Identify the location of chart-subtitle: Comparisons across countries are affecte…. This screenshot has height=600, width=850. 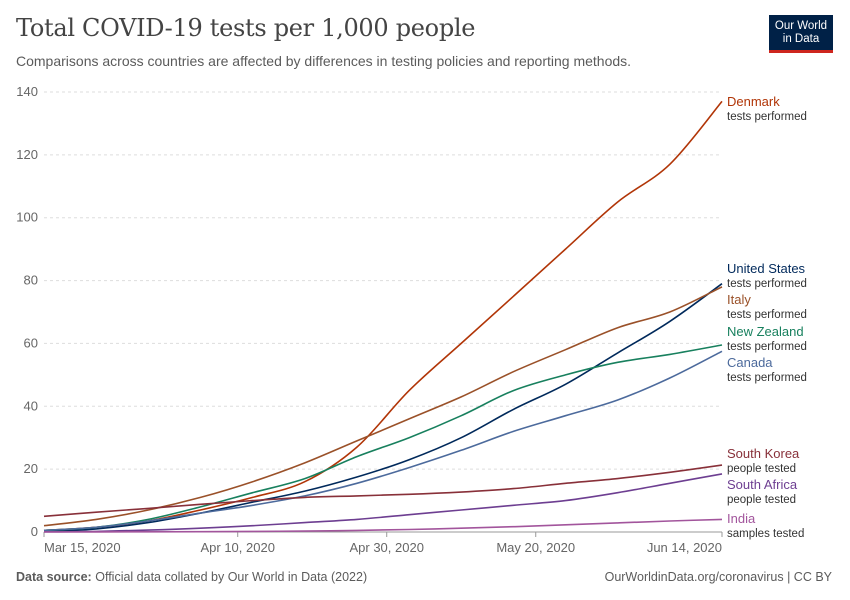
(324, 61).